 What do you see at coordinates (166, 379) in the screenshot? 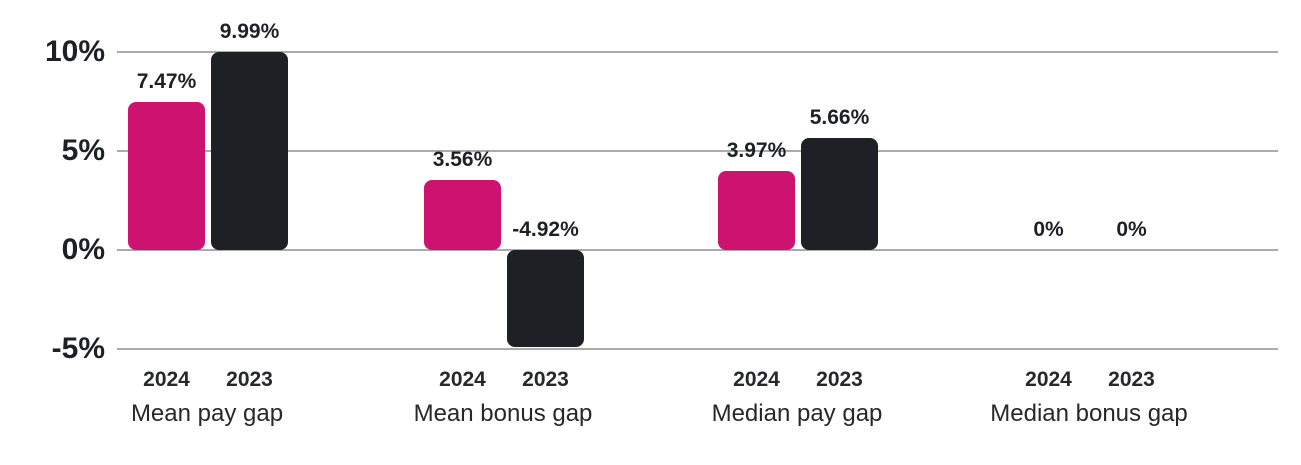
I see `bar-year-label-2024-mean-pay-gap: 2024` at bounding box center [166, 379].